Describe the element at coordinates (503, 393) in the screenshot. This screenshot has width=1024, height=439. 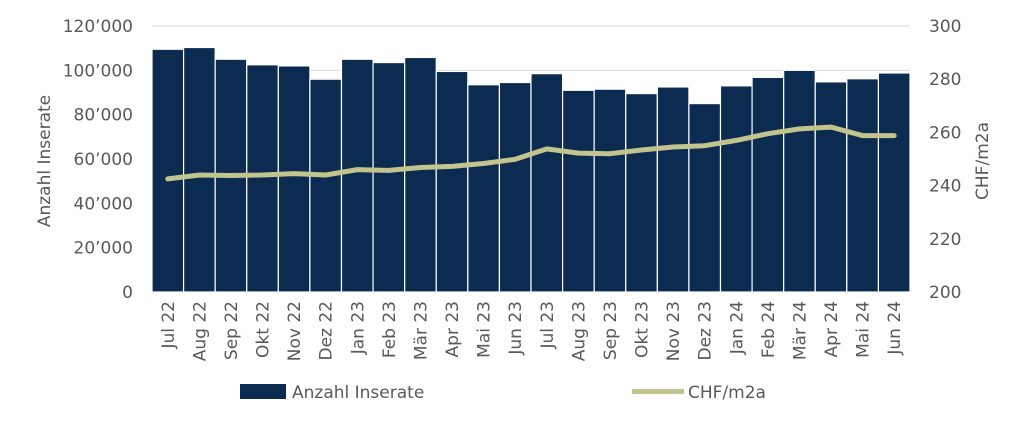
I see `legend: Anzahl Inserate CHF/m2a` at that location.